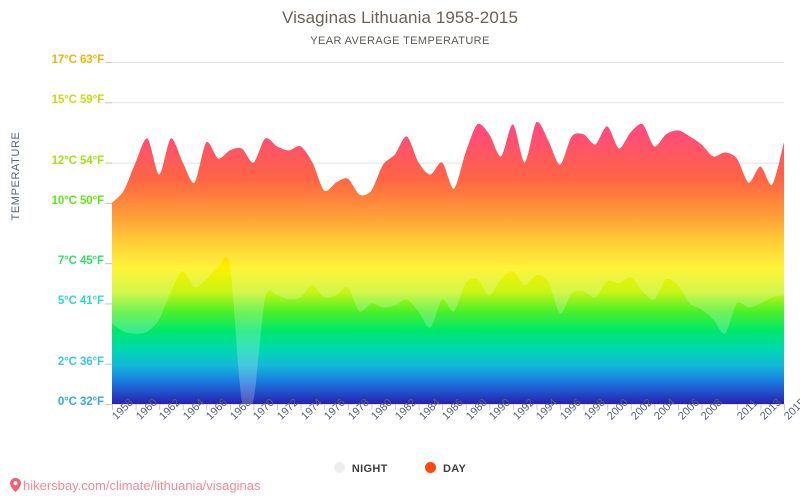  Describe the element at coordinates (400, 468) in the screenshot. I see `chart-legend: NIGHT DAY` at that location.